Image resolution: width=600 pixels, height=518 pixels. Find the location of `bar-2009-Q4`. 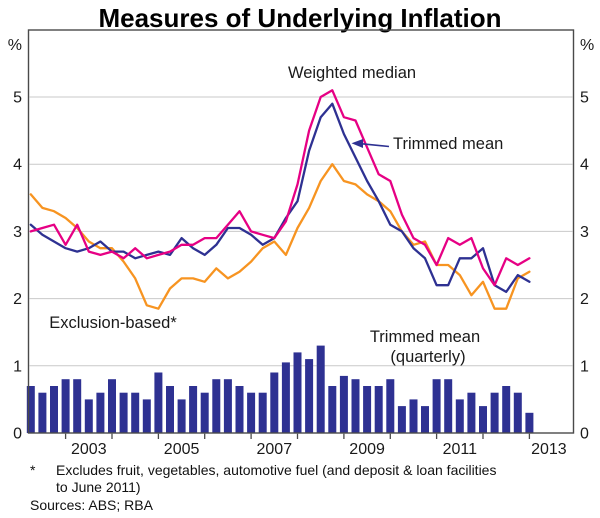

bar-2009-Q4 is located at coordinates (390, 406).